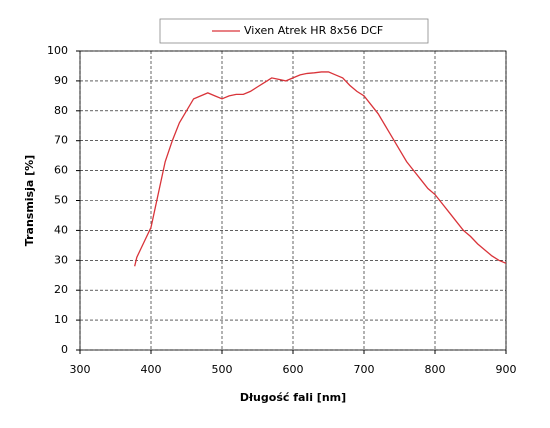 Image resolution: width=550 pixels, height=428 pixels. What do you see at coordinates (61, 140) in the screenshot?
I see `y-tick-label: 70` at bounding box center [61, 140].